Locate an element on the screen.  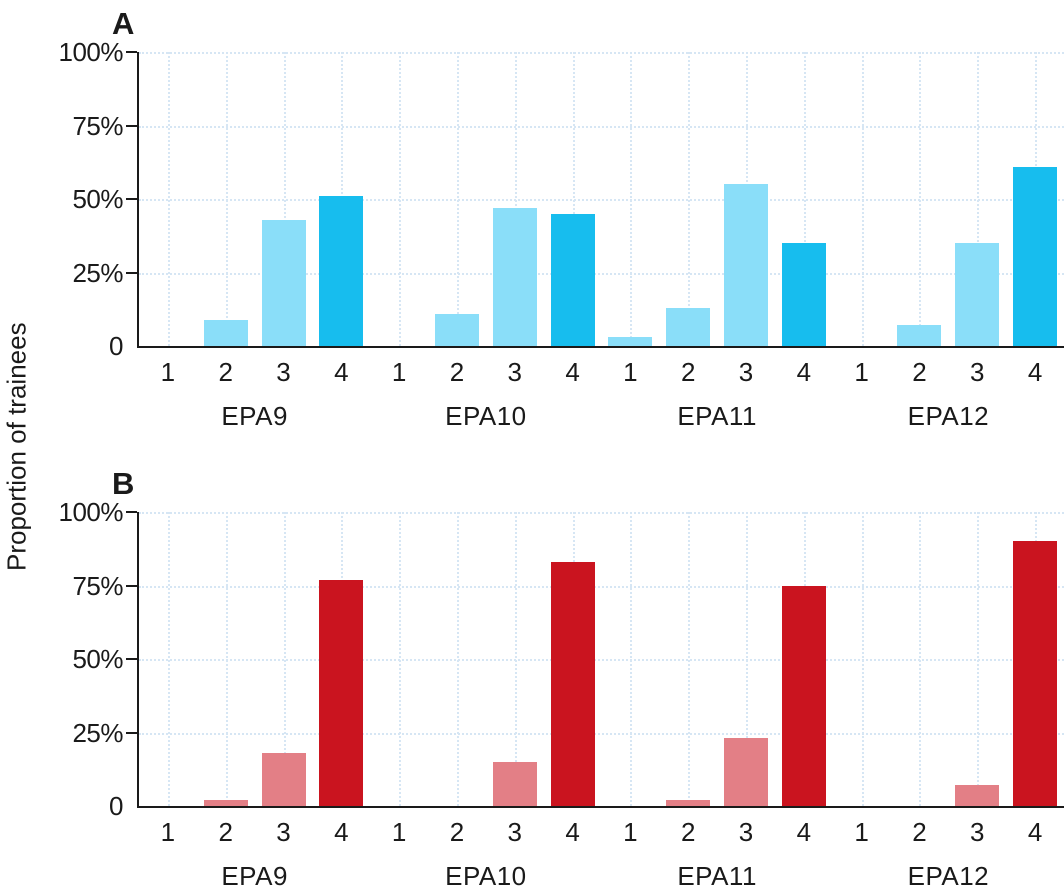
y-tick-label: 100% is located at coordinates (91, 52).